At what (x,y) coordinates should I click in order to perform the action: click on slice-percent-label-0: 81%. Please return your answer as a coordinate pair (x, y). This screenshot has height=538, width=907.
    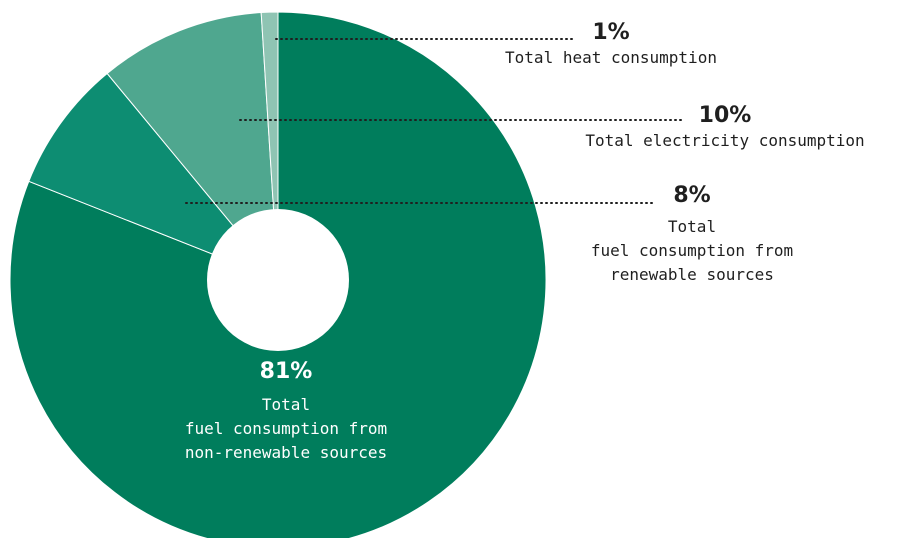
    Looking at the image, I should click on (286, 371).